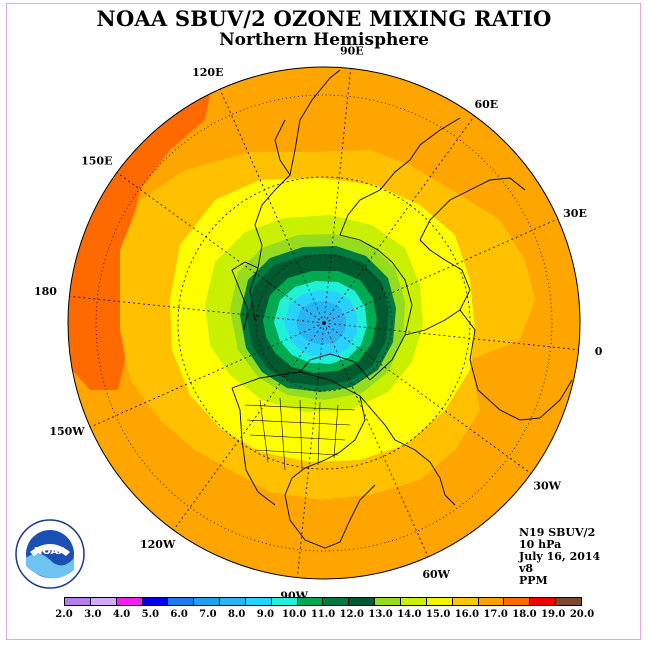  What do you see at coordinates (150, 614) in the screenshot?
I see `colorbar-tick-label: 5.0` at bounding box center [150, 614].